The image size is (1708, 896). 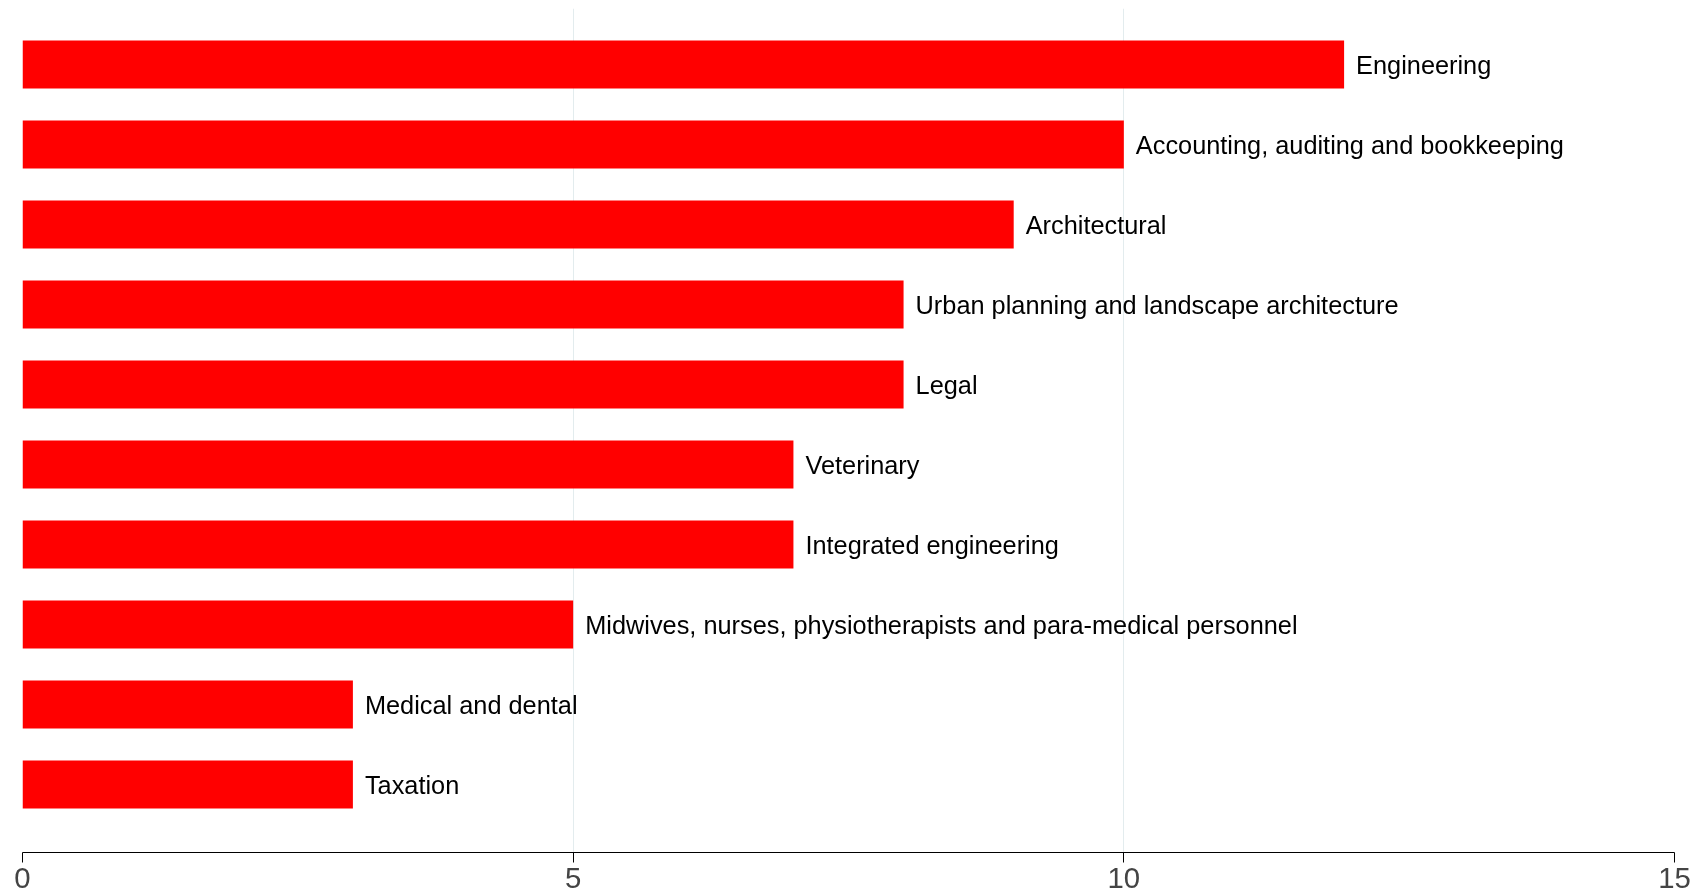 I want to click on y-tick-label: Legal, so click(x=946, y=384).